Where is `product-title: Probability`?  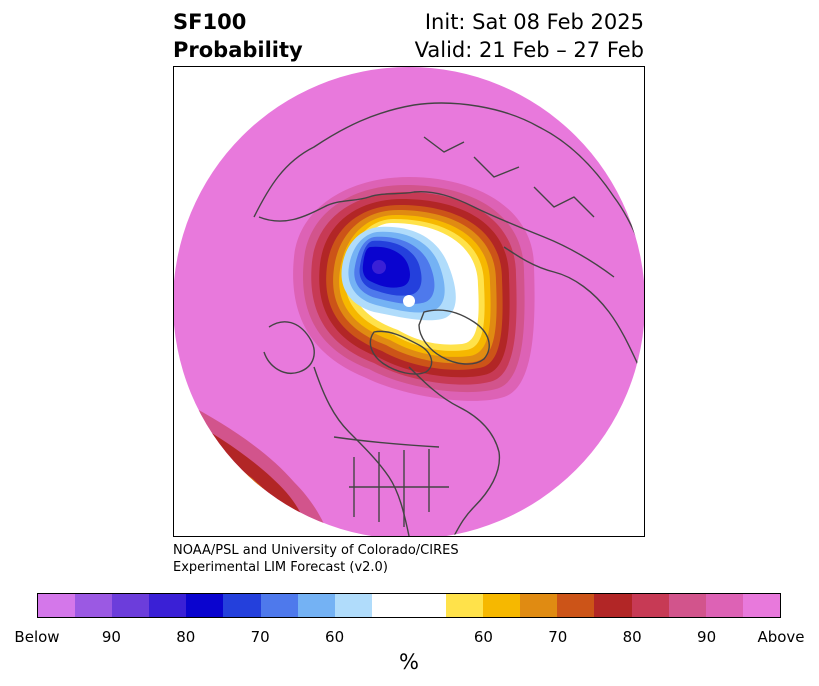 product-title: Probability is located at coordinates (238, 50).